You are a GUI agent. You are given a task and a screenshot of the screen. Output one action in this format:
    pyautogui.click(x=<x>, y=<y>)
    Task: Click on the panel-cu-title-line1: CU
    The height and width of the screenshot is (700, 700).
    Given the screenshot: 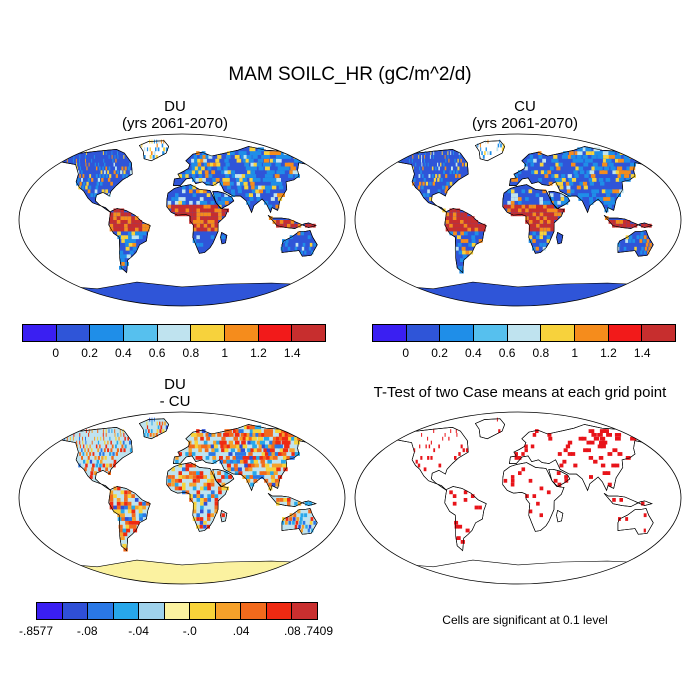 What is the action you would take?
    pyautogui.click(x=525, y=106)
    